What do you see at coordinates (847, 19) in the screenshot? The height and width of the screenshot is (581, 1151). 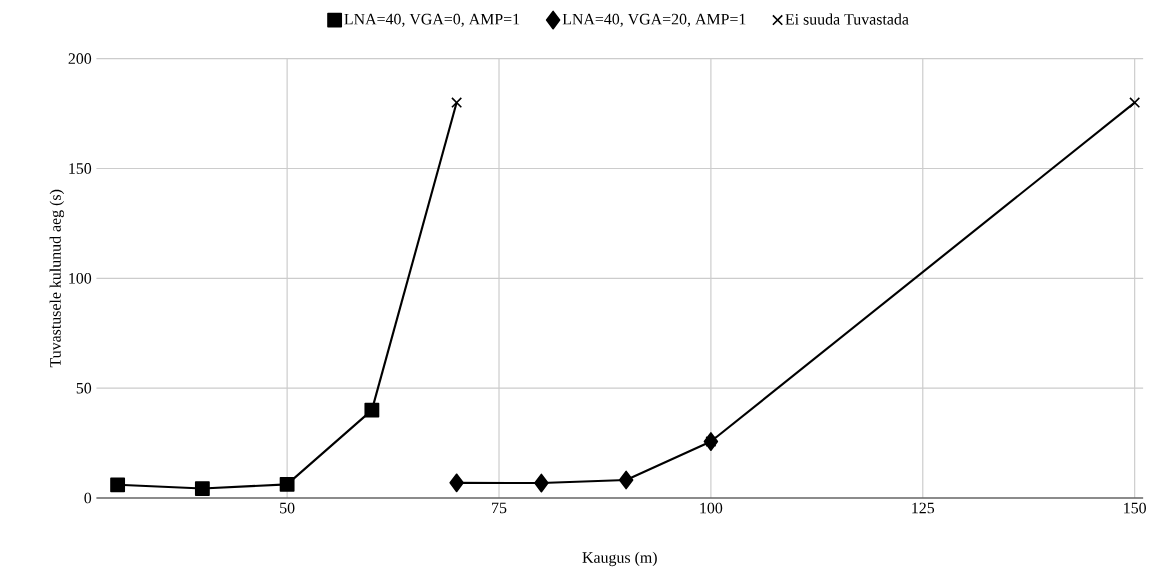 I see `legend-label: Ei suuda Tuvastada` at bounding box center [847, 19].